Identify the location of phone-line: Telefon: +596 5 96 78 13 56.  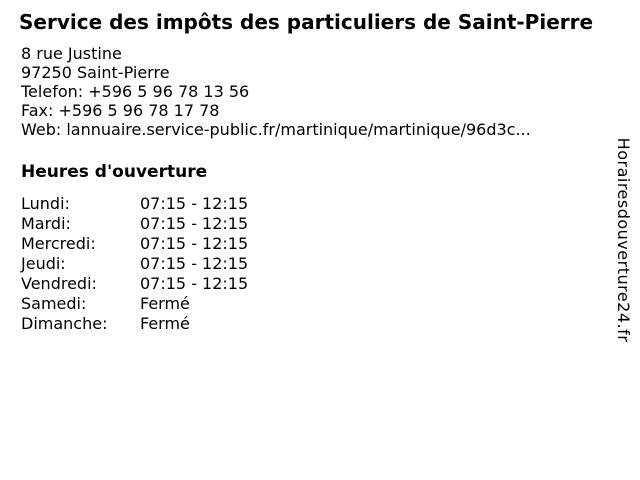
(135, 91).